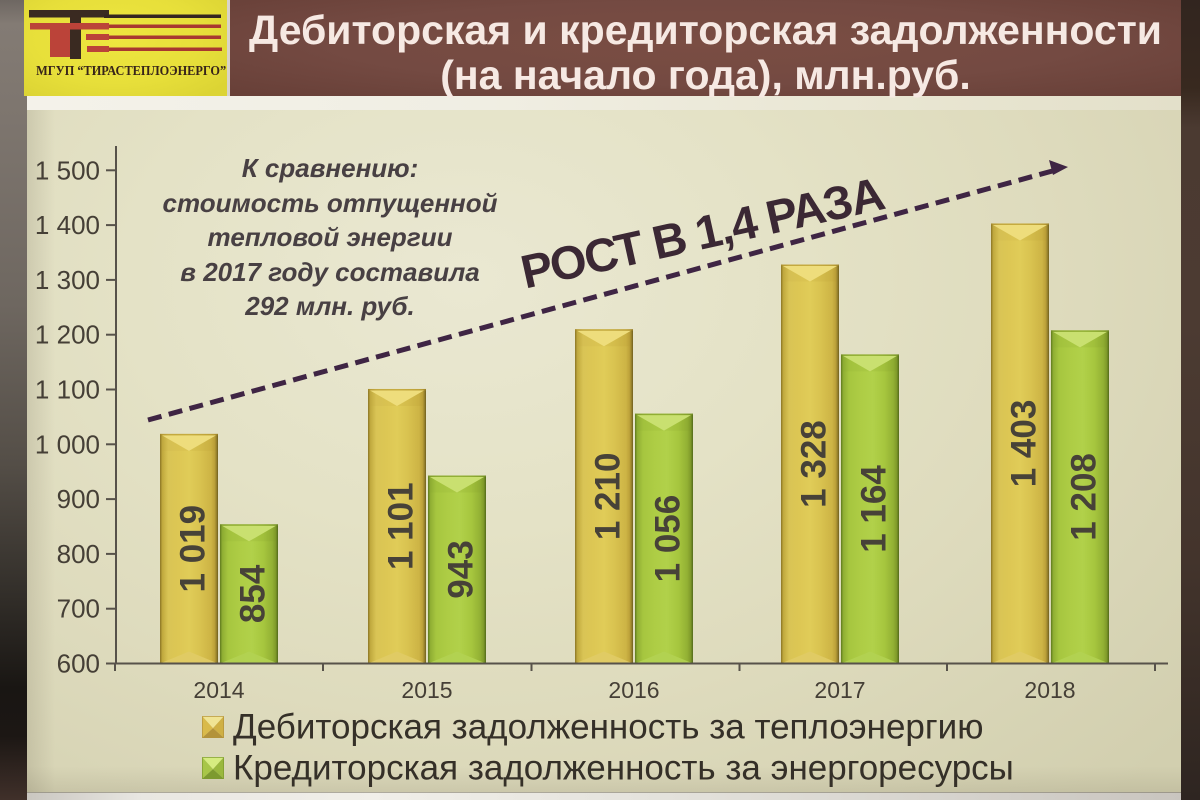 This screenshot has height=800, width=1200. What do you see at coordinates (401, 526) in the screenshot?
I see `svg-text: 1 101` at bounding box center [401, 526].